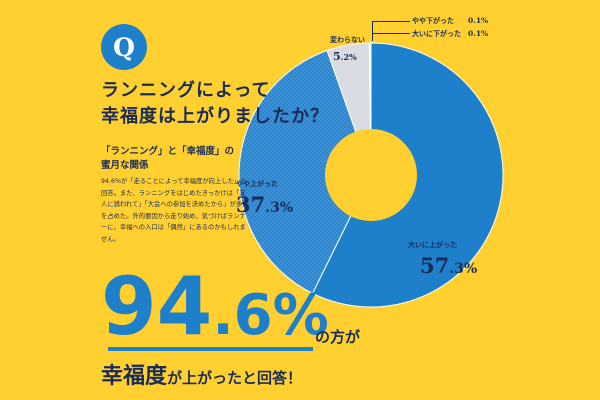 This screenshot has height=400, width=600. I want to click on headline-result: 幸福度が上がったと回答！, so click(201, 374).